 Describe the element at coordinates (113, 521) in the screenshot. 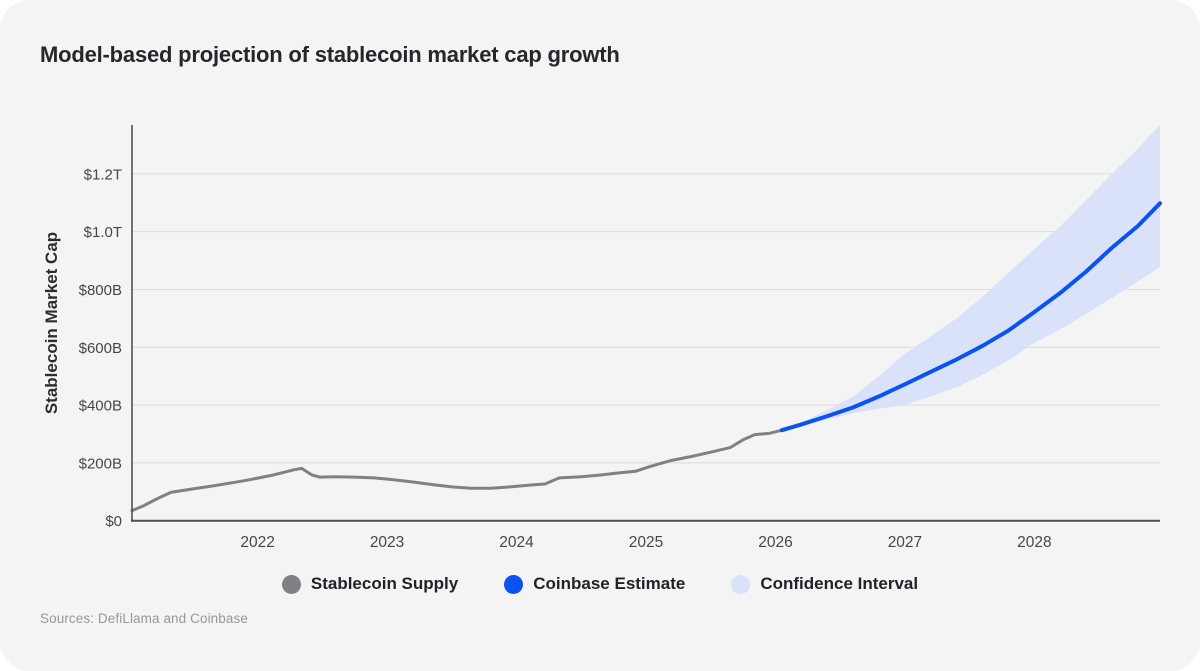

I see `y-tick-label: $0` at that location.